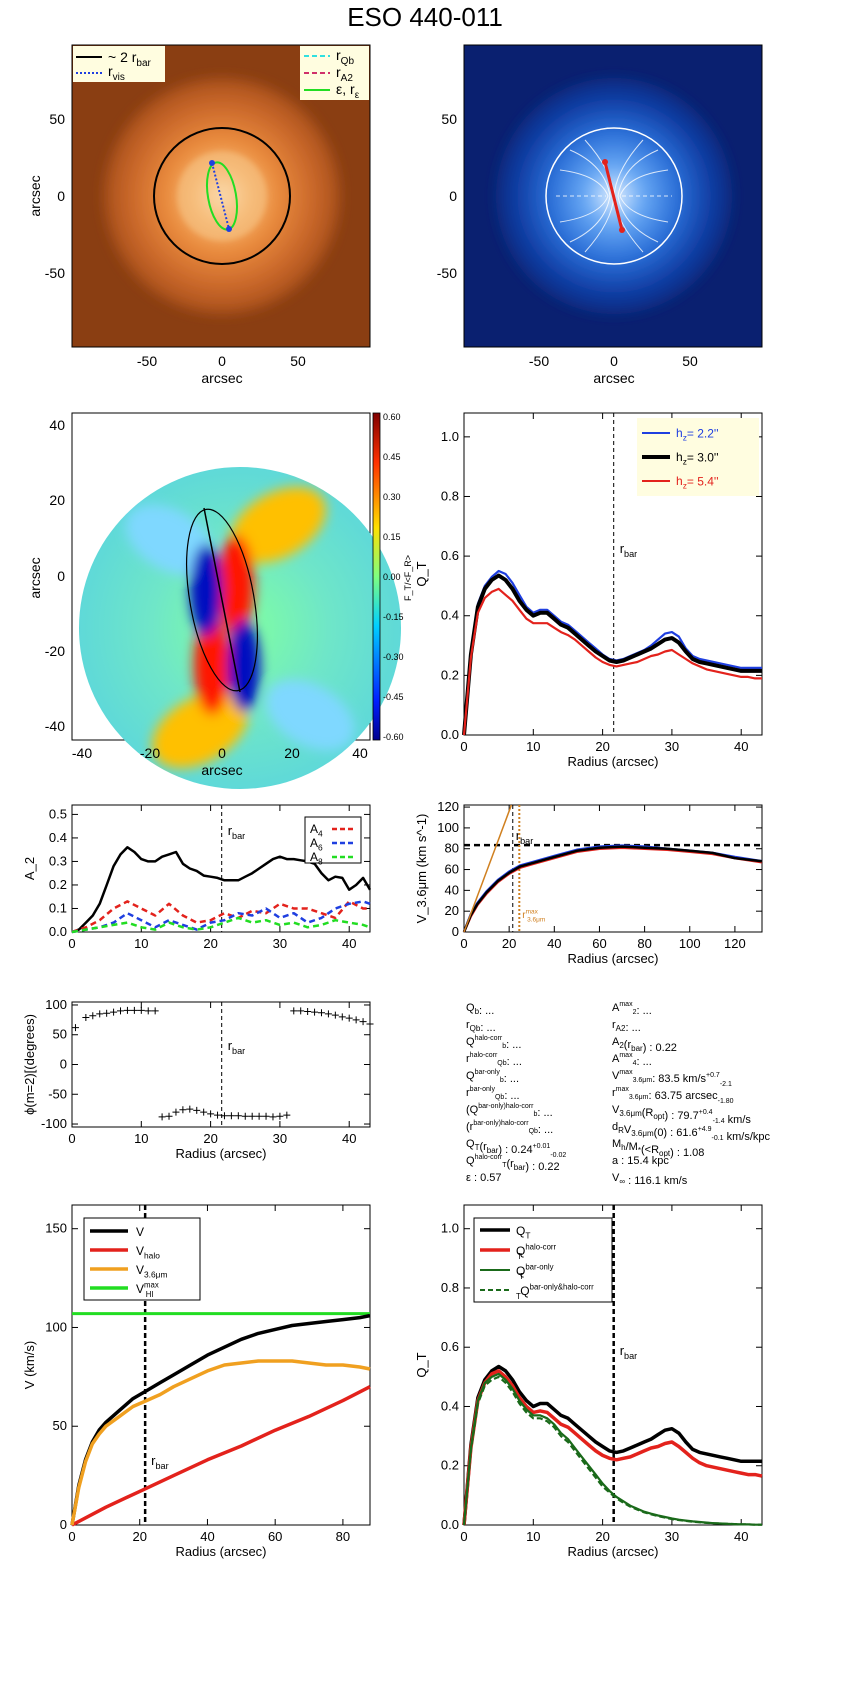 The height and width of the screenshot is (1700, 850). Describe the element at coordinates (222, 600) in the screenshot. I see `bar-ellipse` at that location.